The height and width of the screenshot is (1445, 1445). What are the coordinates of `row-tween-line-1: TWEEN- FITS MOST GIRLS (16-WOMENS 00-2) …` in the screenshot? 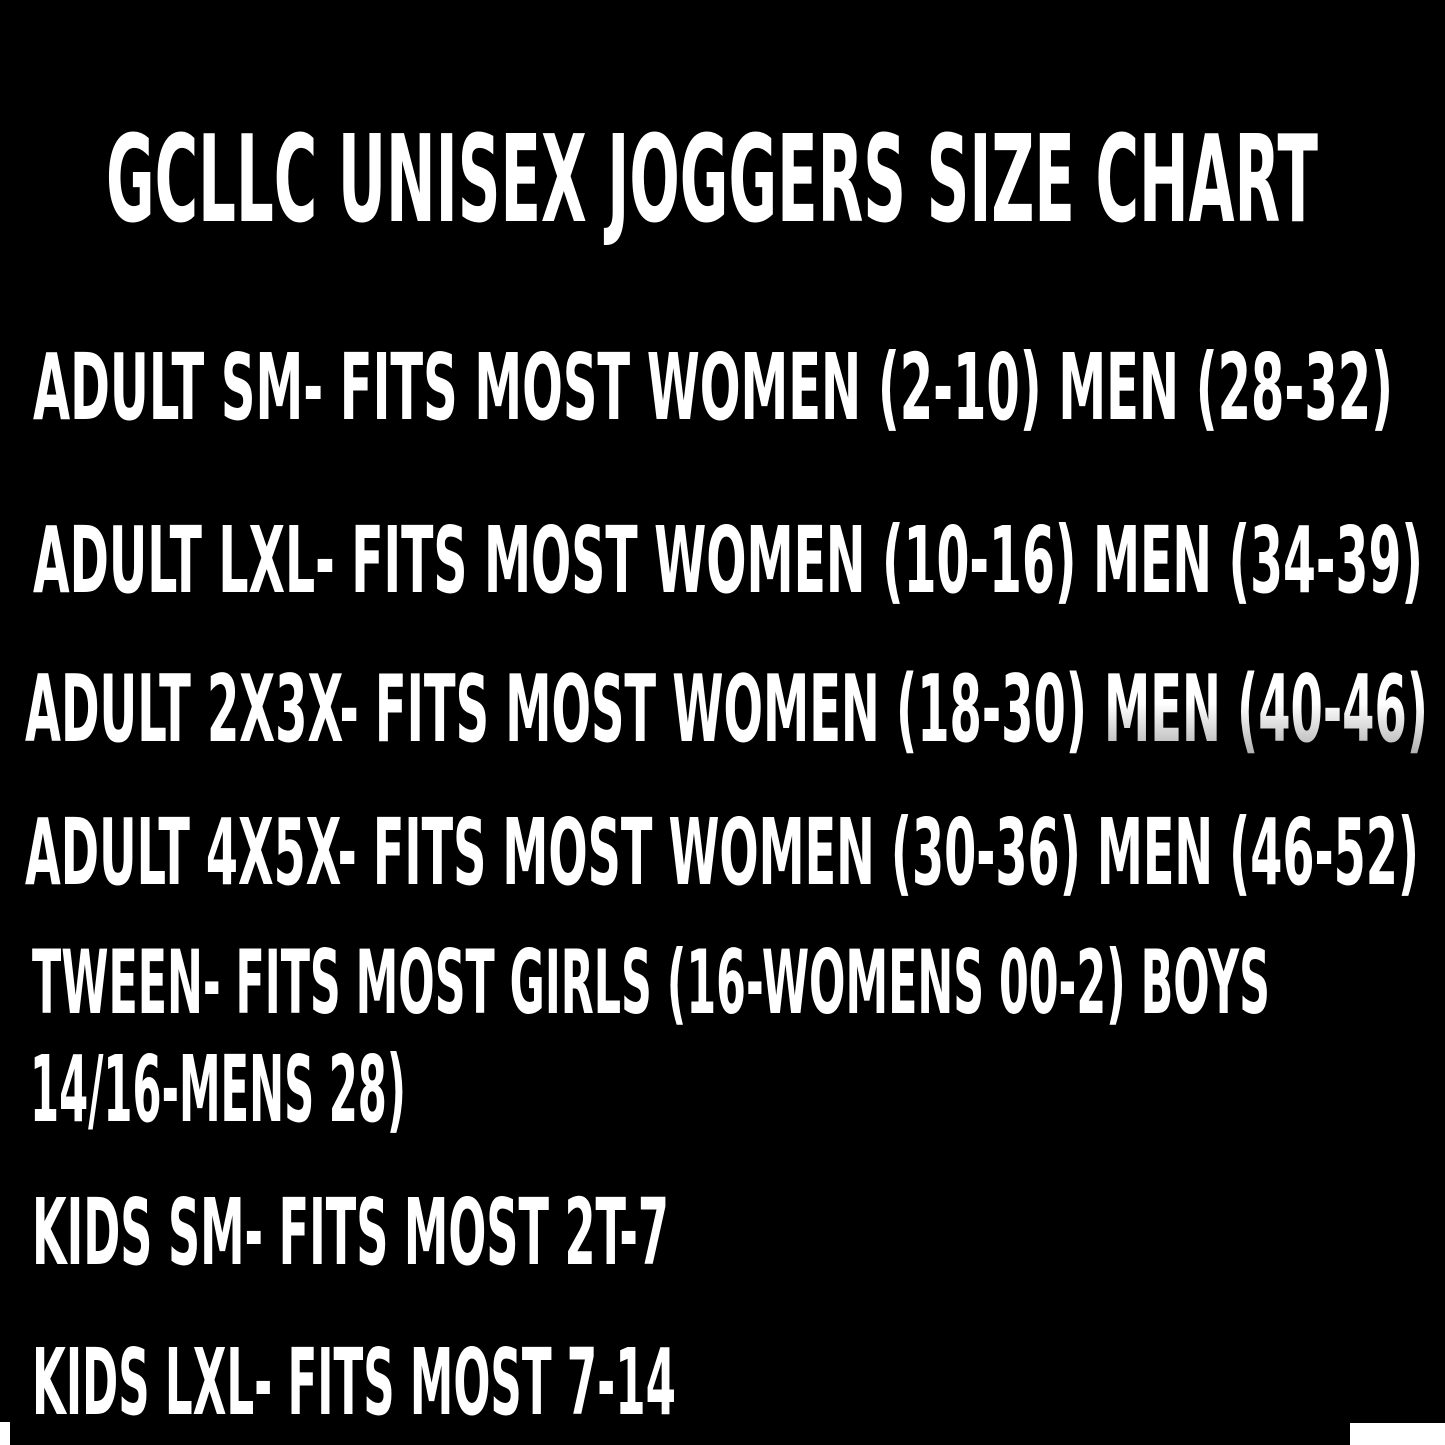 It's located at (651, 982).